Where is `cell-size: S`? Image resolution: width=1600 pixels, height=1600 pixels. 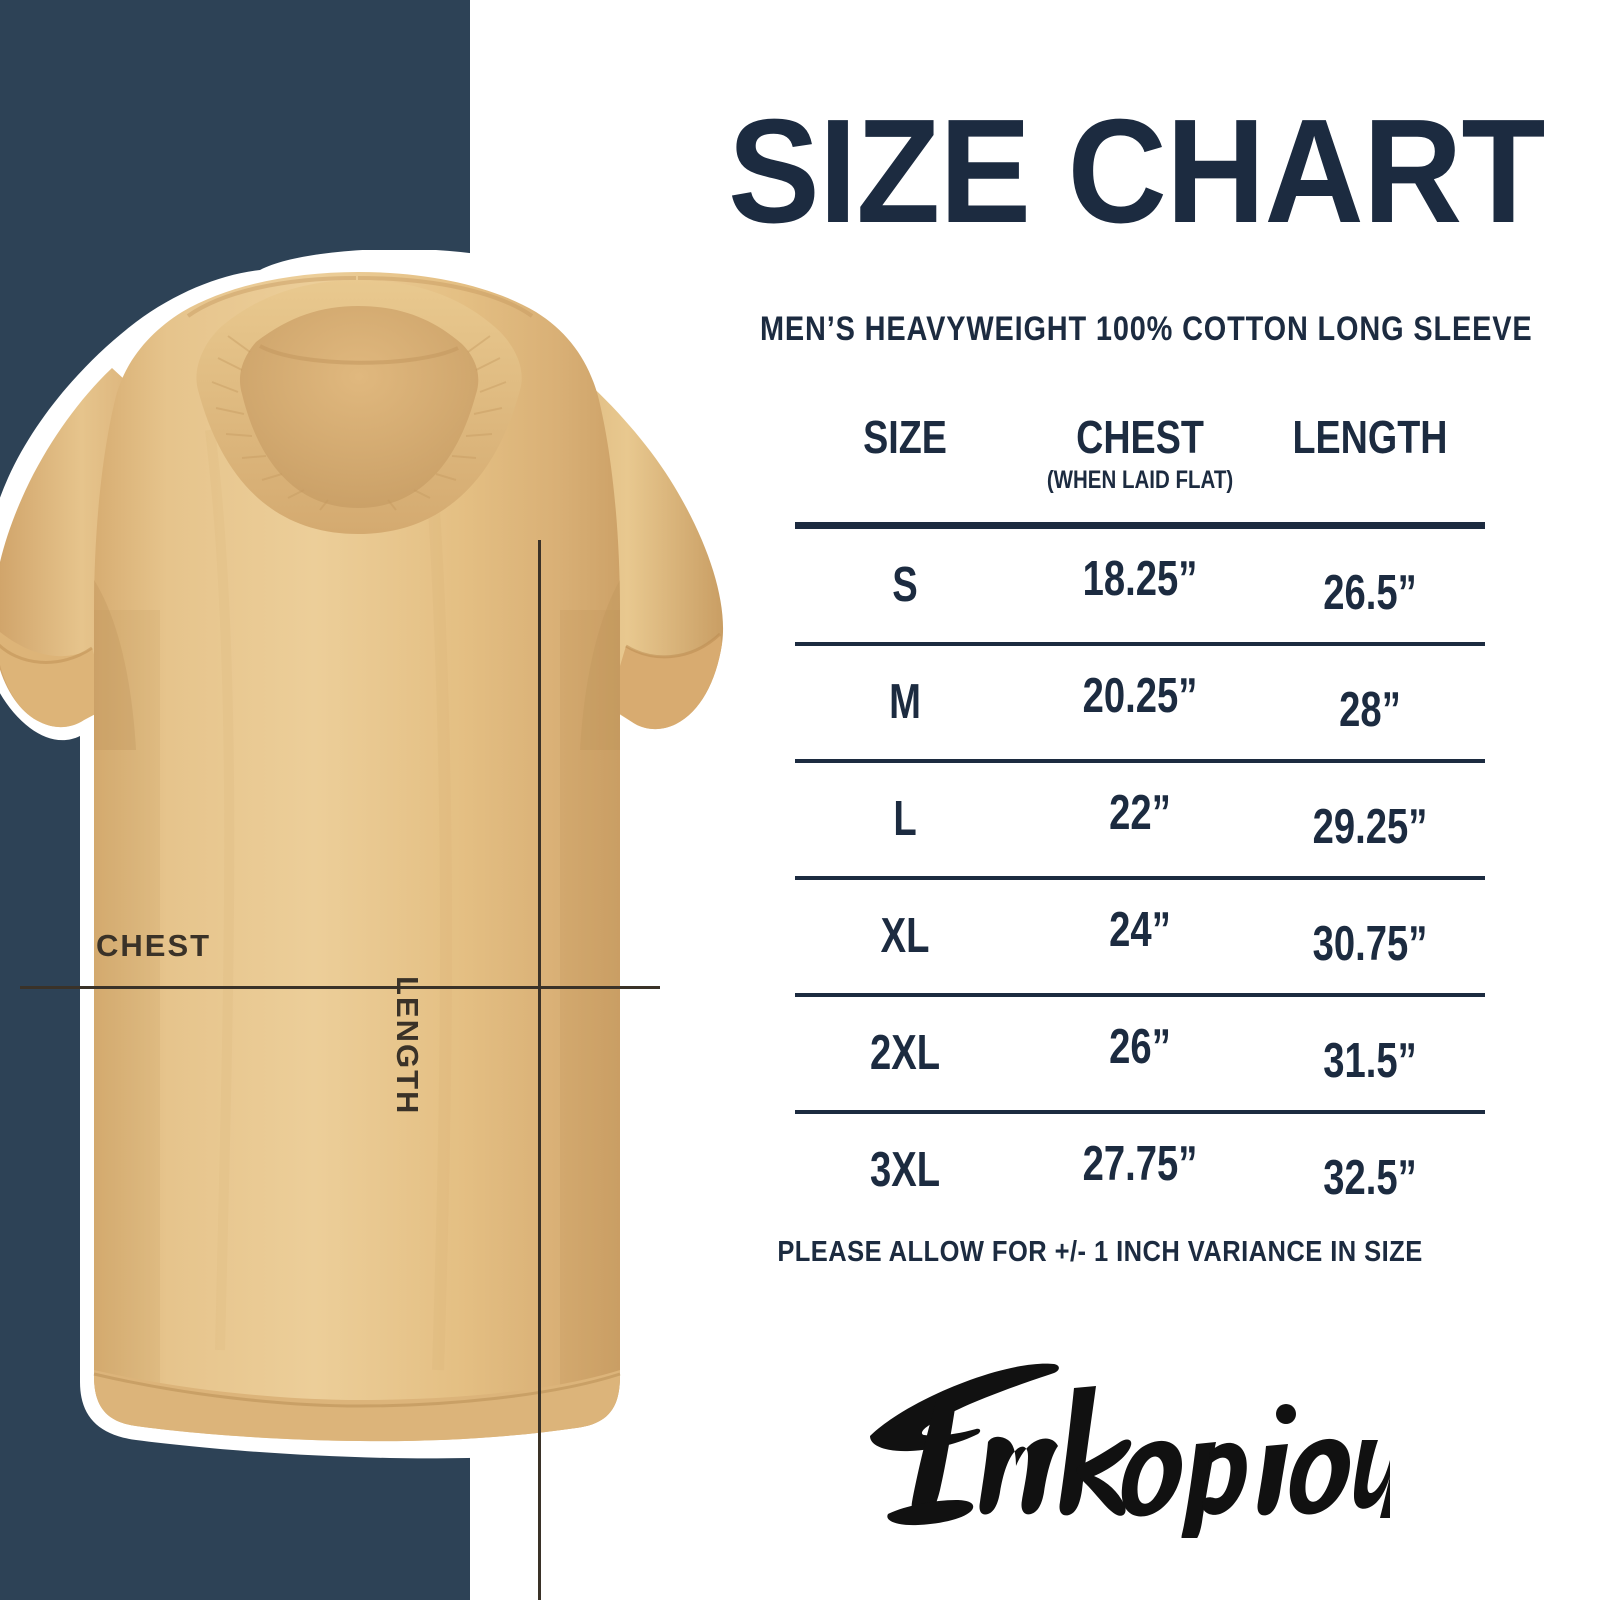 cell-size: S is located at coordinates (905, 585).